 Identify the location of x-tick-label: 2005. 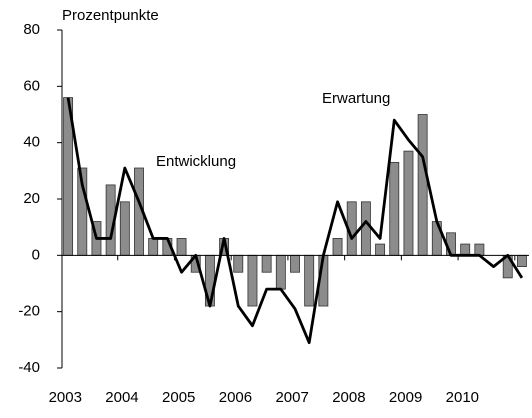
(178, 397).